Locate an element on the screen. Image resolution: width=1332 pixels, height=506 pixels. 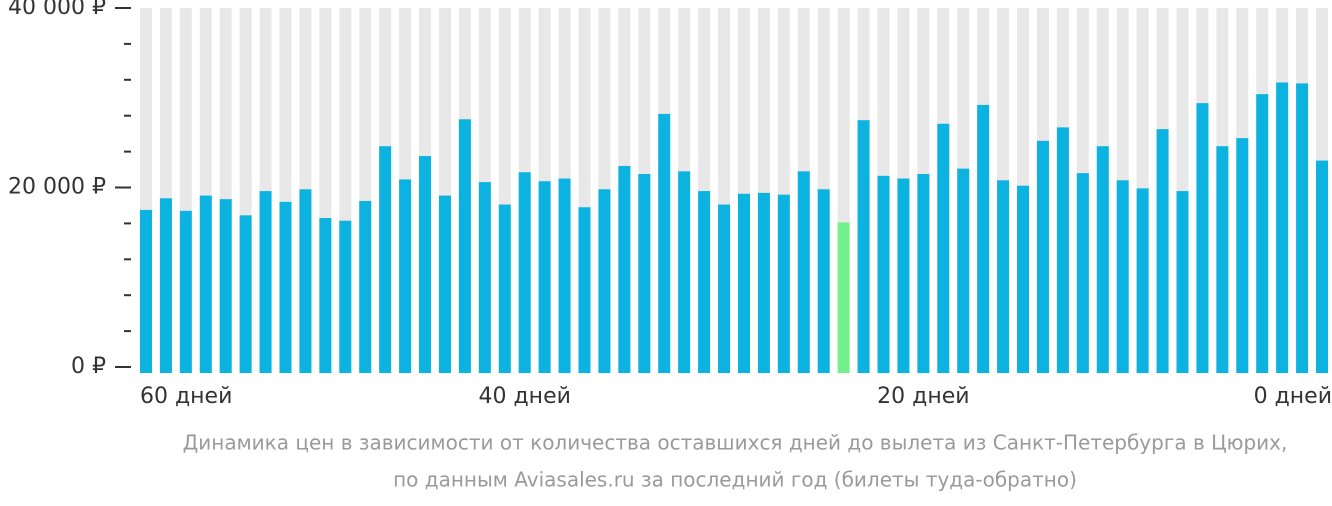
x-tick-label: 0 дней is located at coordinates (1293, 396).